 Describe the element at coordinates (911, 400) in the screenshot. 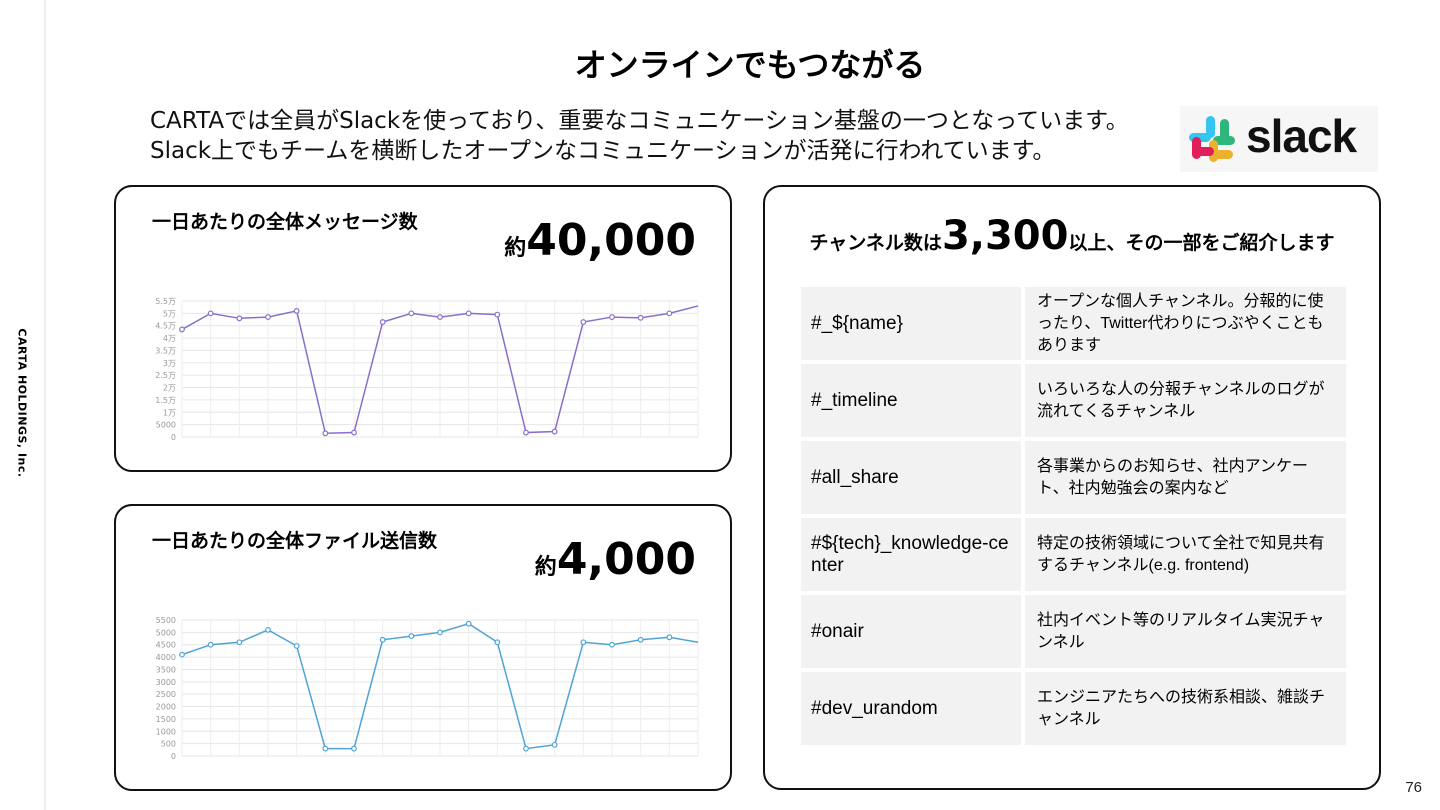

I see `channel-name: #_timeline` at that location.